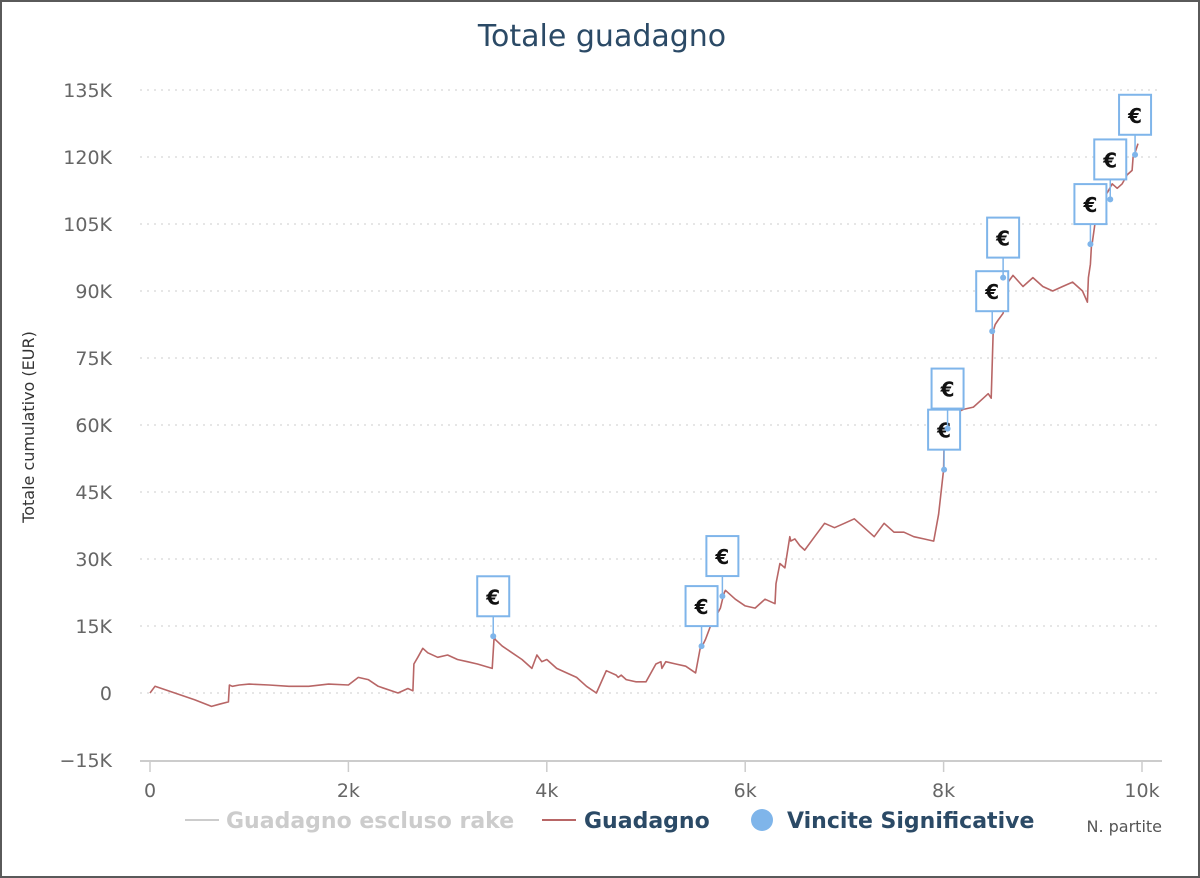  Describe the element at coordinates (546, 791) in the screenshot. I see `x-tick-label: 4k` at that location.